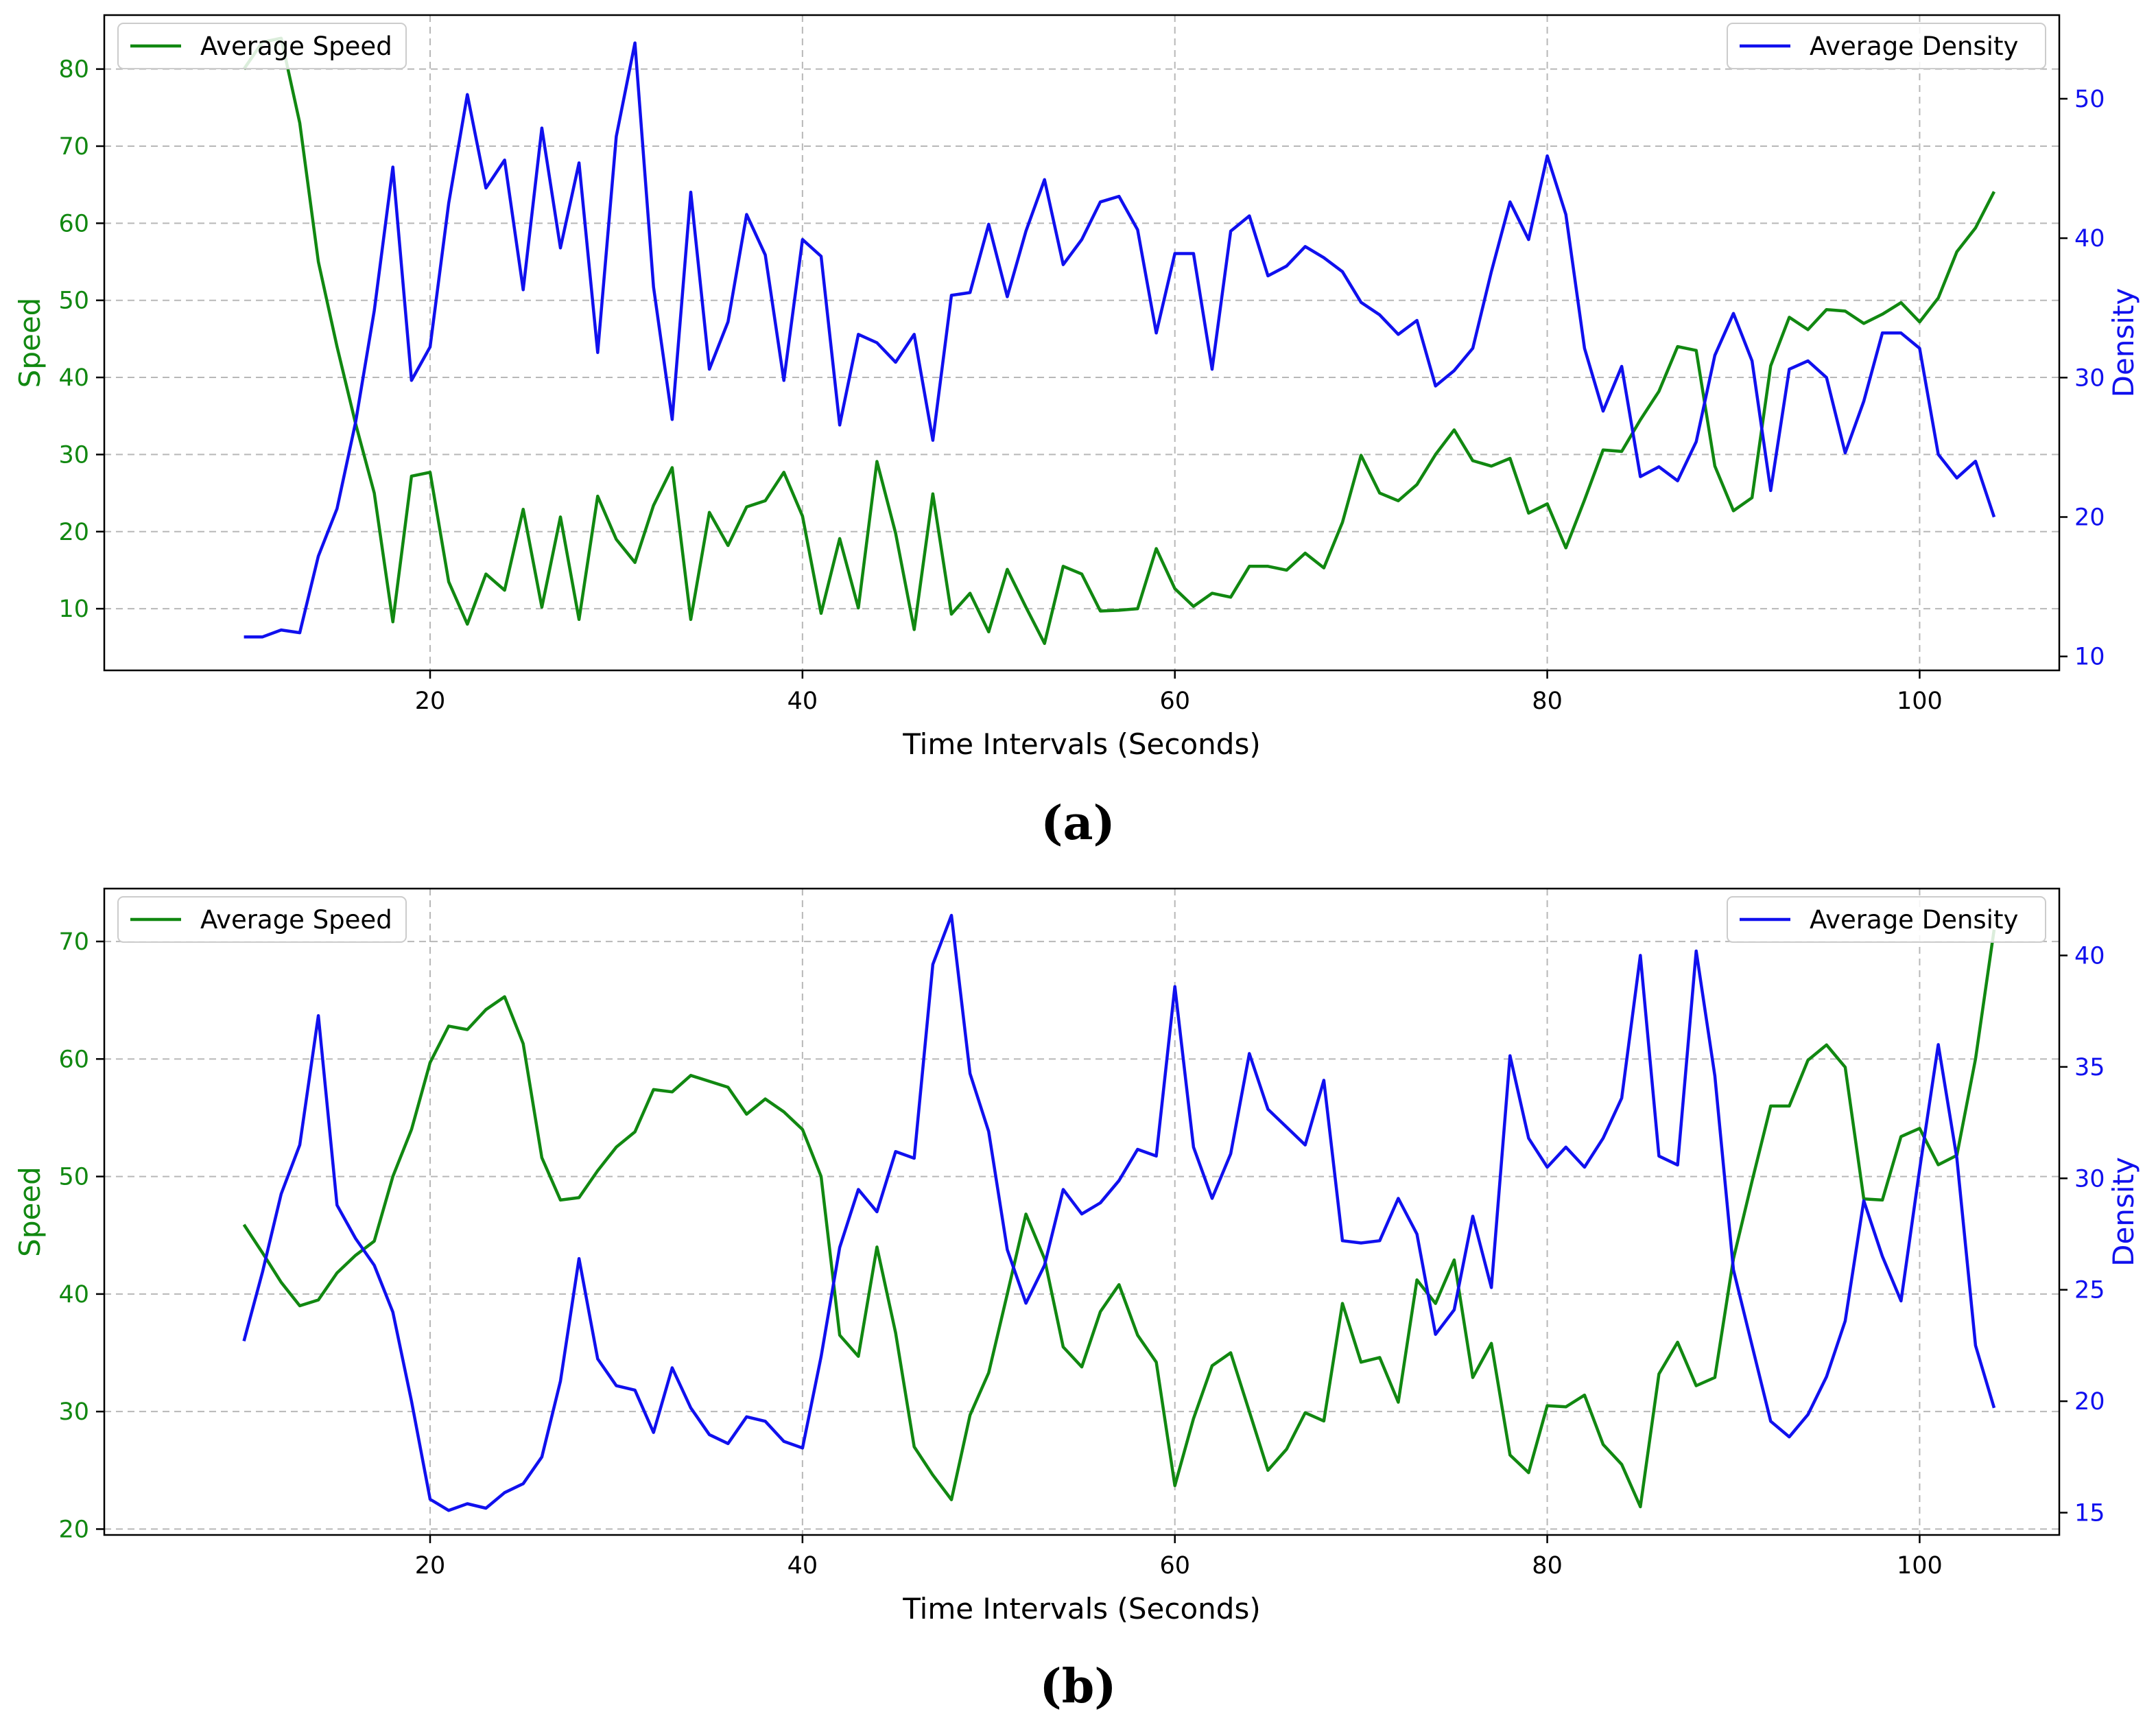  Describe the element at coordinates (1078, 1687) in the screenshot. I see `panel-label-b: (b)` at that location.